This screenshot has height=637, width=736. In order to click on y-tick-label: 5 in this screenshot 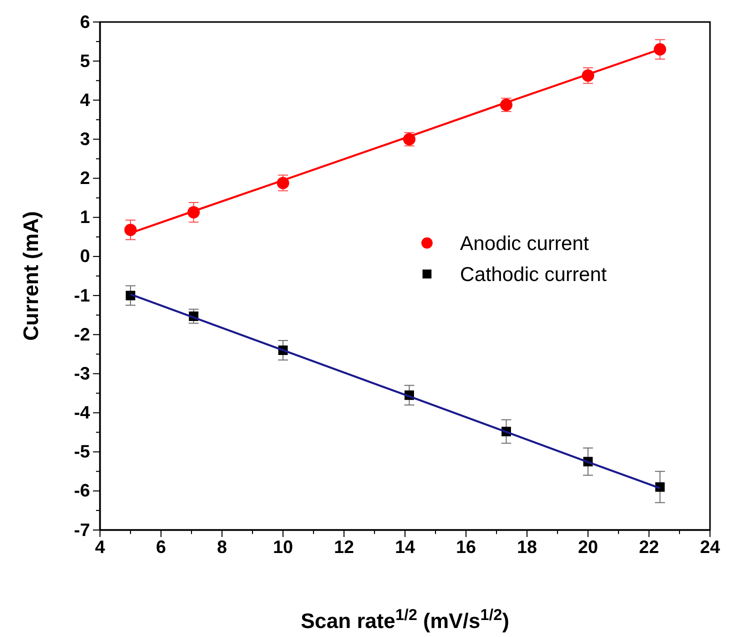, I will do `click(85, 60)`.